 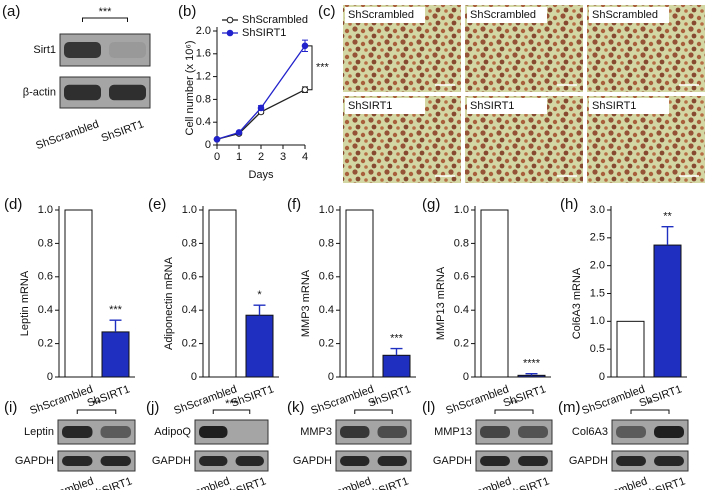 I want to click on panel-label: (j), so click(x=152, y=407).